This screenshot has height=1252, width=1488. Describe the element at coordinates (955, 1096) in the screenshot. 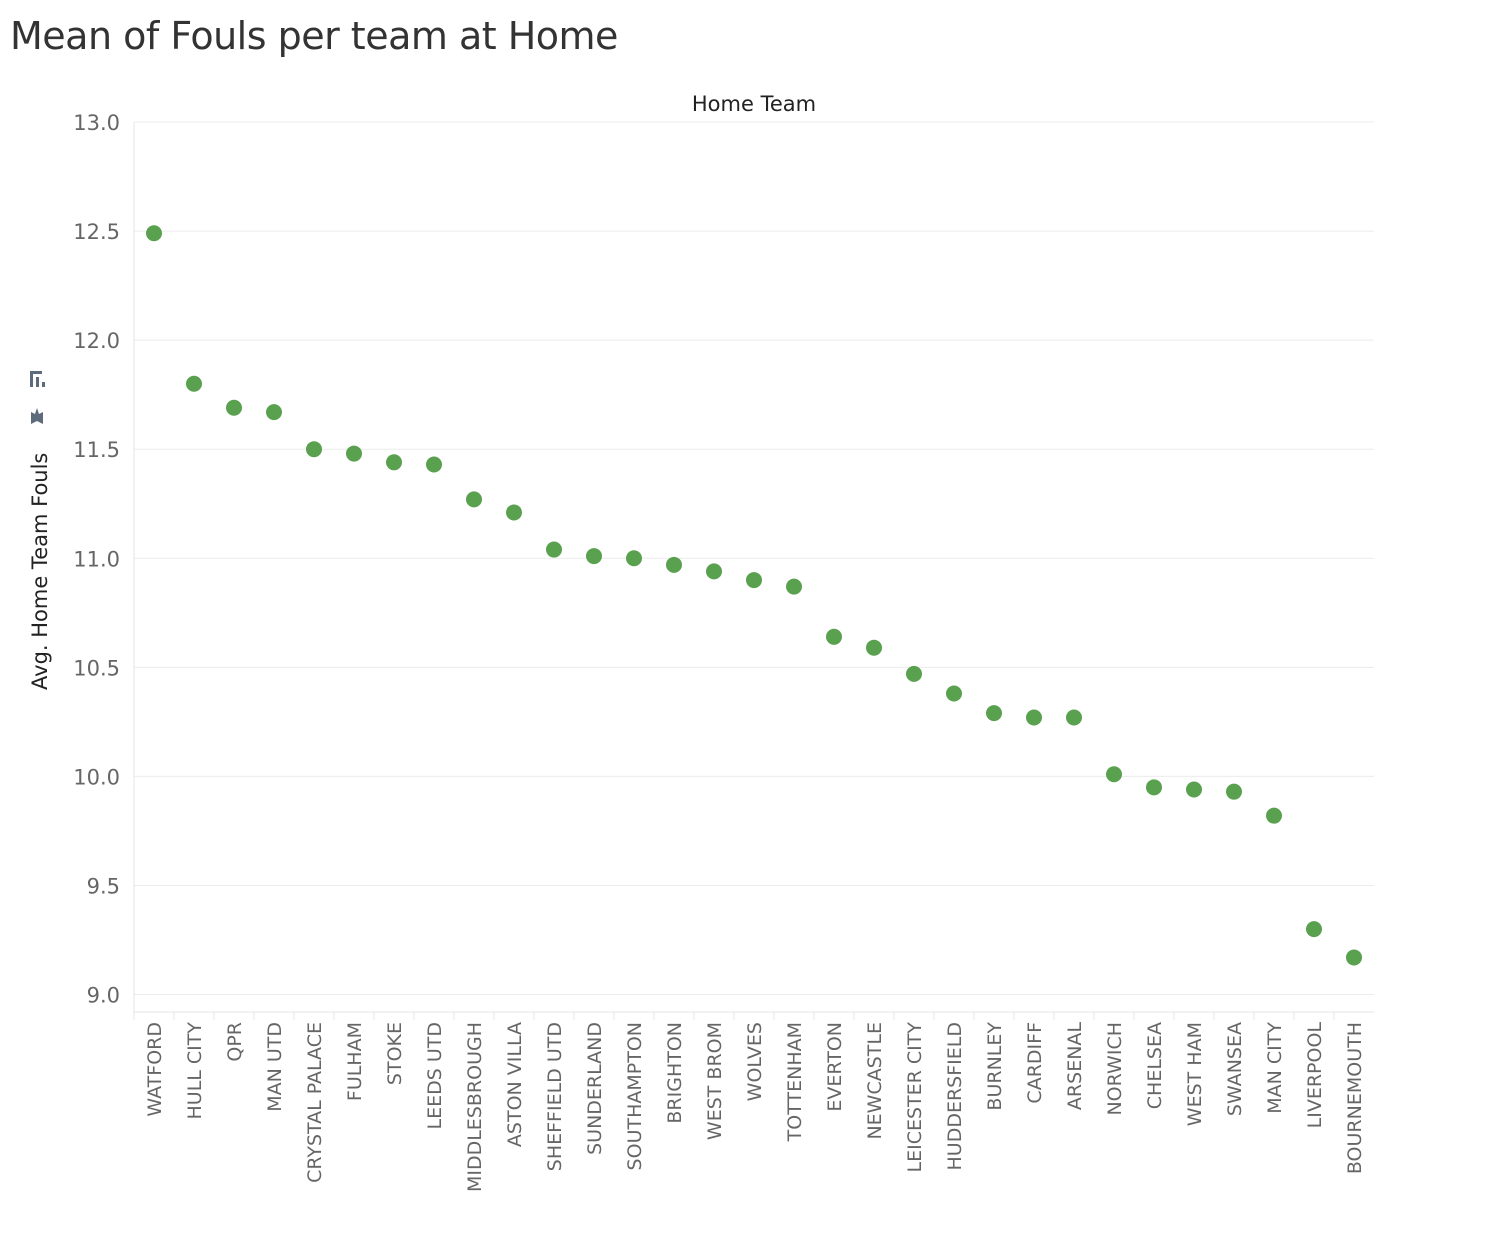

I see `x-tick-label: HUDDERSFIELD` at that location.